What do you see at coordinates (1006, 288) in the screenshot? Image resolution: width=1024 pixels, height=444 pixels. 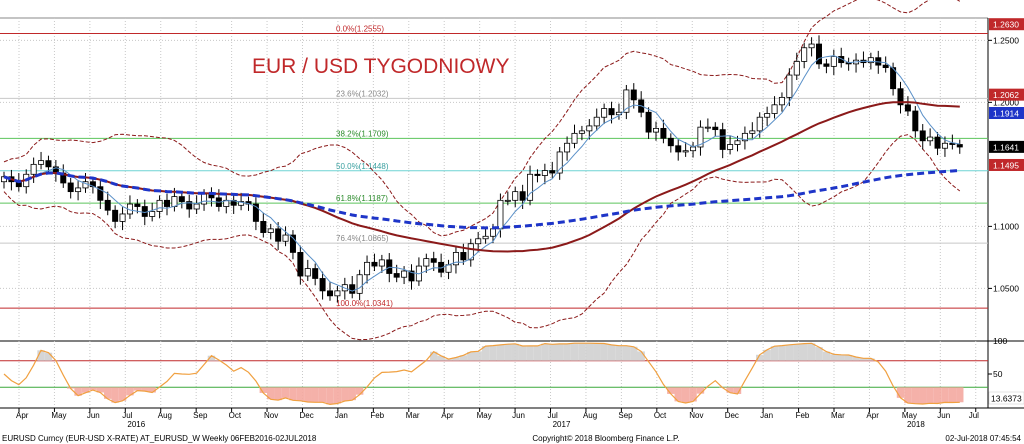 I see `price-tick-label: 1.0500` at bounding box center [1006, 288].